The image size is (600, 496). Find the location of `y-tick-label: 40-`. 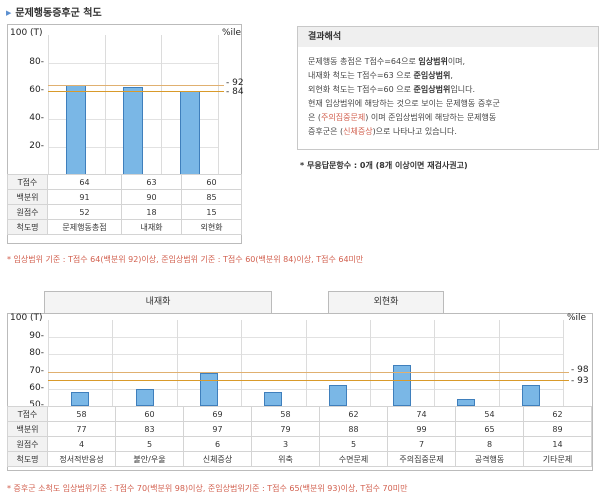

y-tick-label: 40- is located at coordinates (36, 118).